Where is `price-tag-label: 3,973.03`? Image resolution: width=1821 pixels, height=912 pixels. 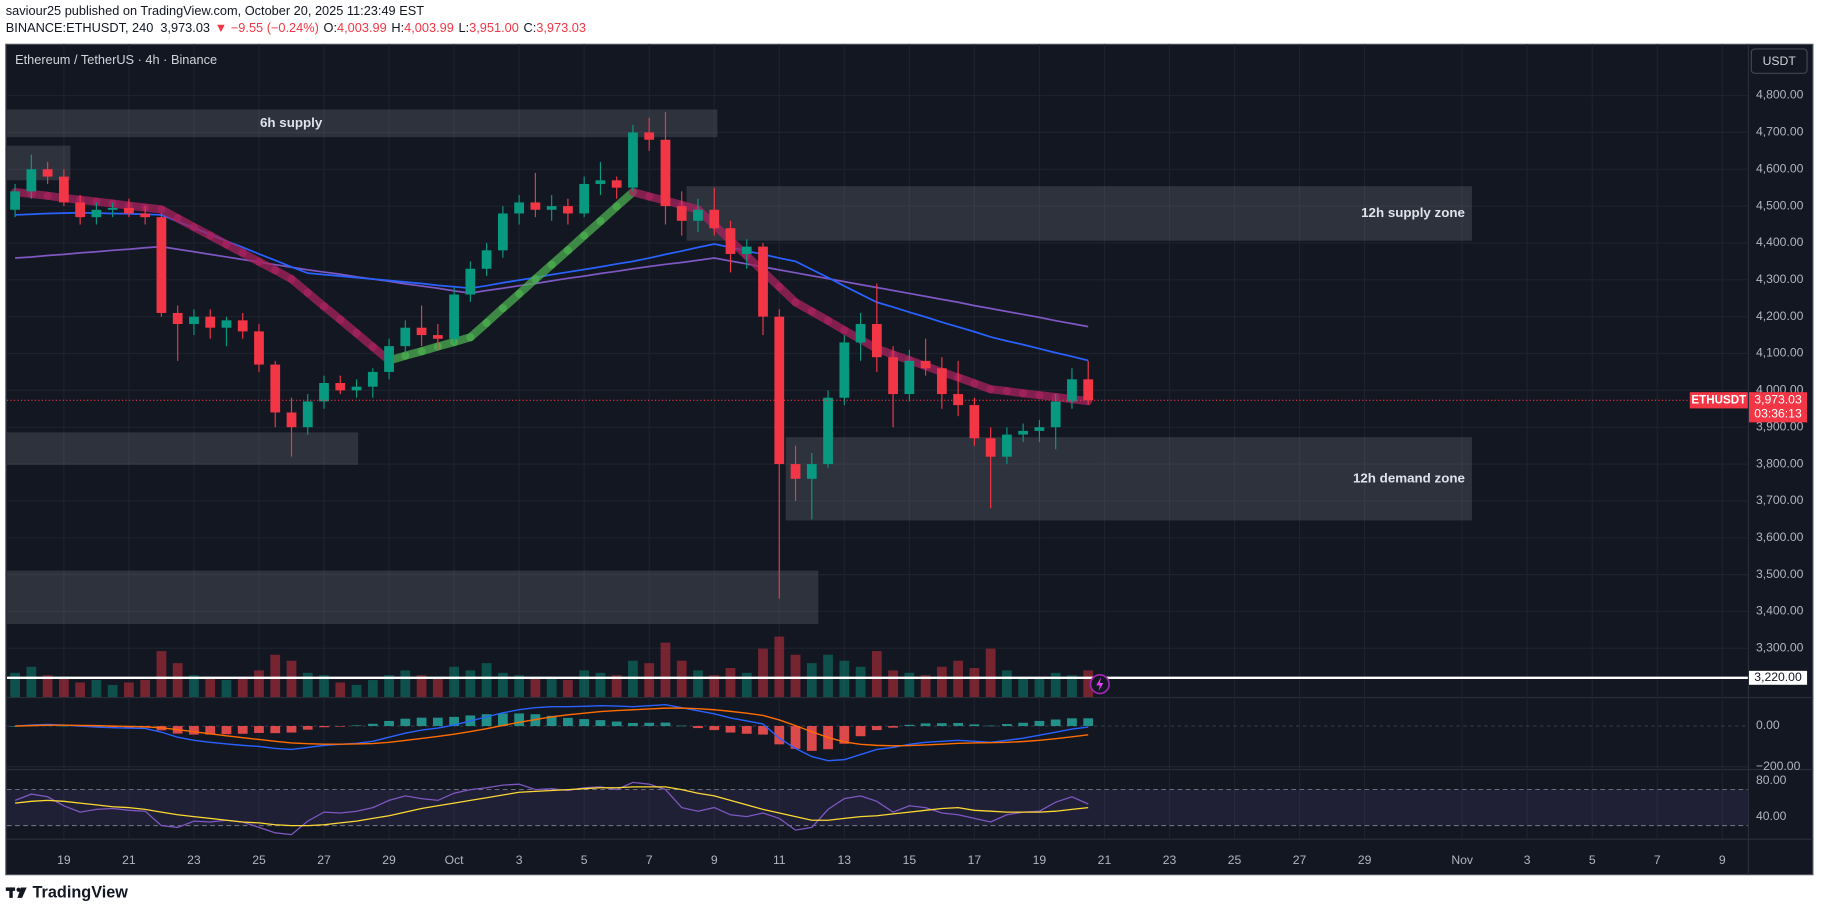
price-tag-label: 3,973.03 is located at coordinates (1778, 400).